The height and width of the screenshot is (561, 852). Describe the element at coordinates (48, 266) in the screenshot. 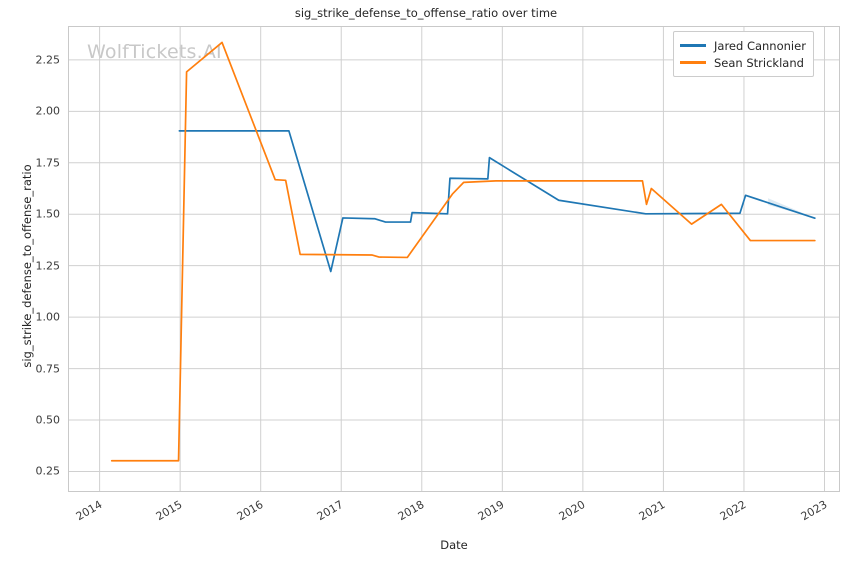

I see `y-tick-label: 1.25` at that location.